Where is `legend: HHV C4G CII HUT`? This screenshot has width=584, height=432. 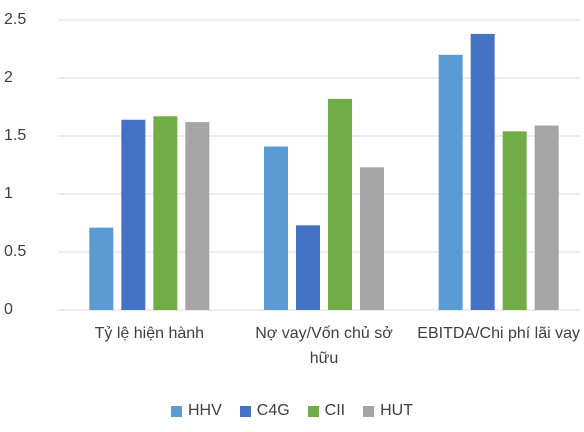
legend: HHV C4G CII HUT is located at coordinates (292, 411).